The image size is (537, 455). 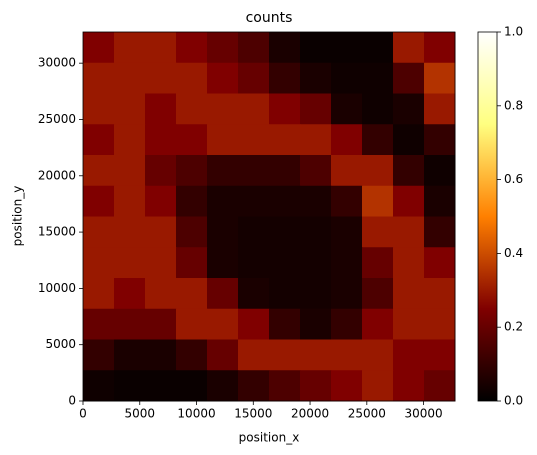 What do you see at coordinates (310, 414) in the screenshot?
I see `x-tick-label: 20000` at bounding box center [310, 414].